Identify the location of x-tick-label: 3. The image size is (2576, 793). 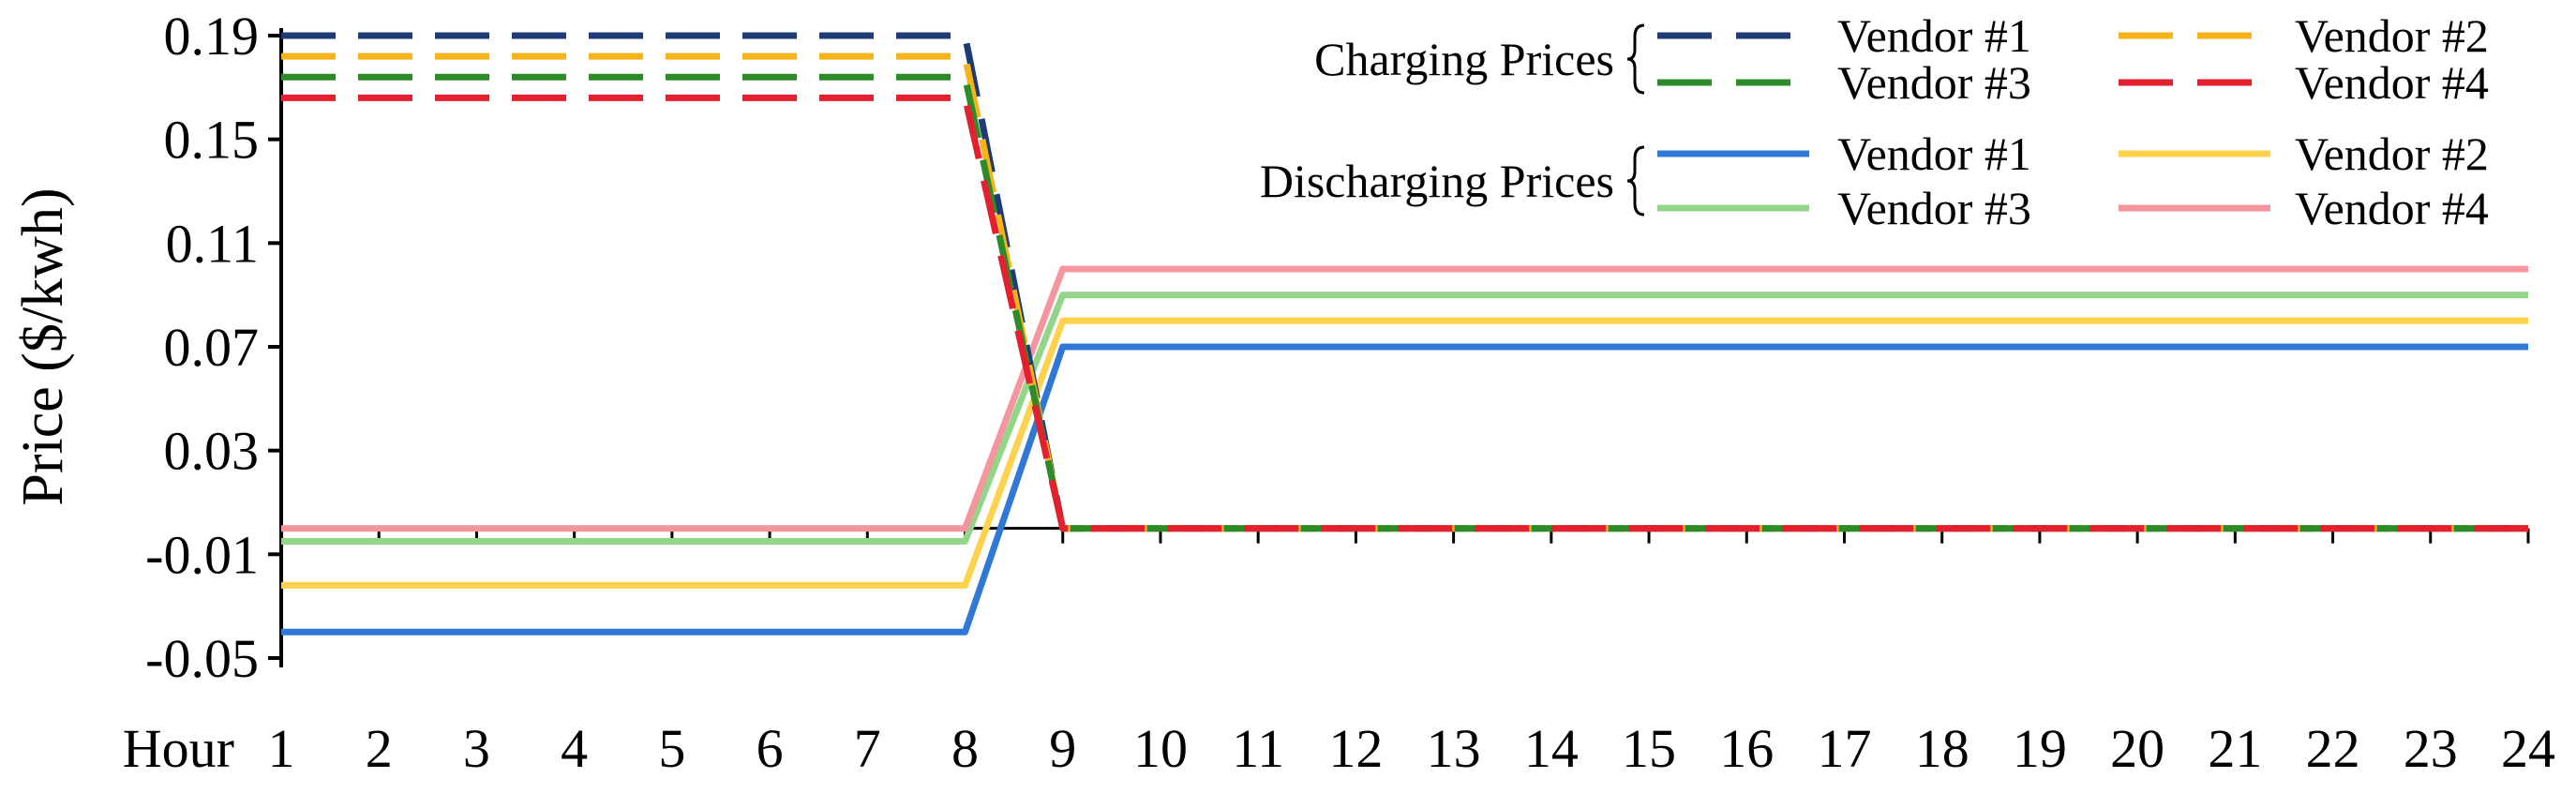
(477, 748).